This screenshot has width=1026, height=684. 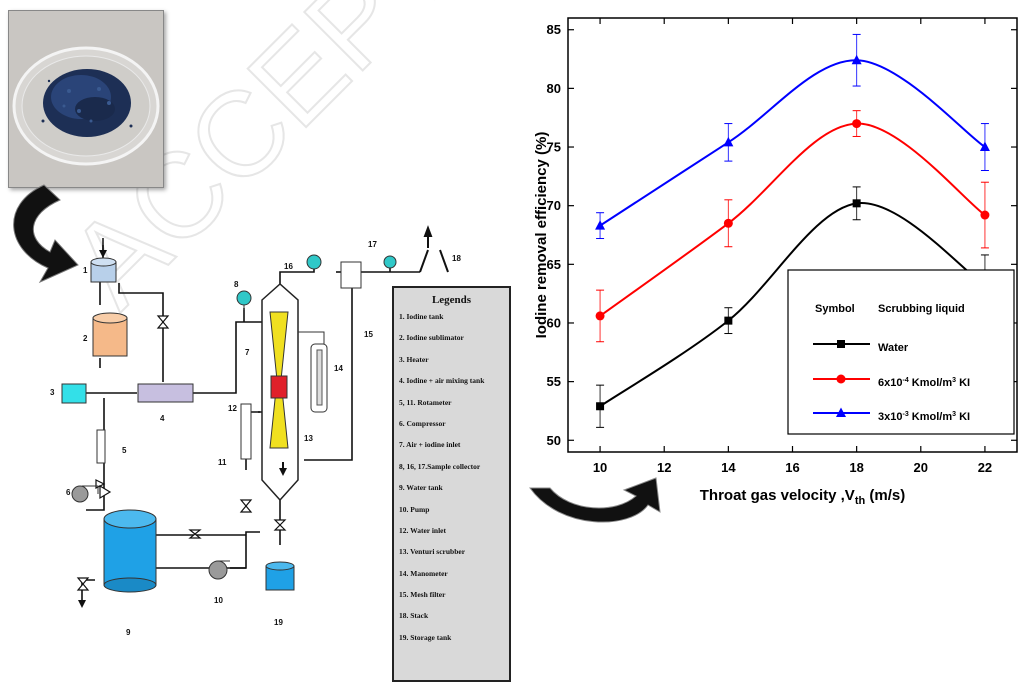 I want to click on y-tick-label: 50, so click(x=554, y=440).